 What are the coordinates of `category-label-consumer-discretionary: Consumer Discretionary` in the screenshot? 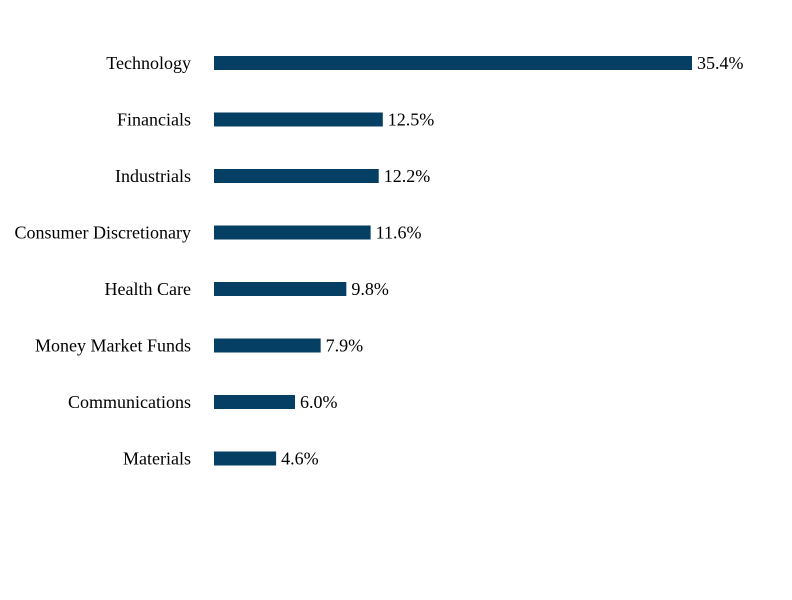 It's located at (103, 233).